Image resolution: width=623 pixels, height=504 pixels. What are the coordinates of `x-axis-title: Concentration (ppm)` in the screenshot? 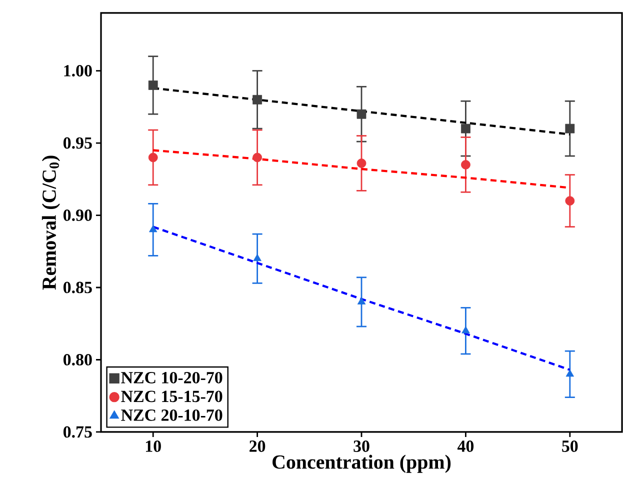 It's located at (361, 463).